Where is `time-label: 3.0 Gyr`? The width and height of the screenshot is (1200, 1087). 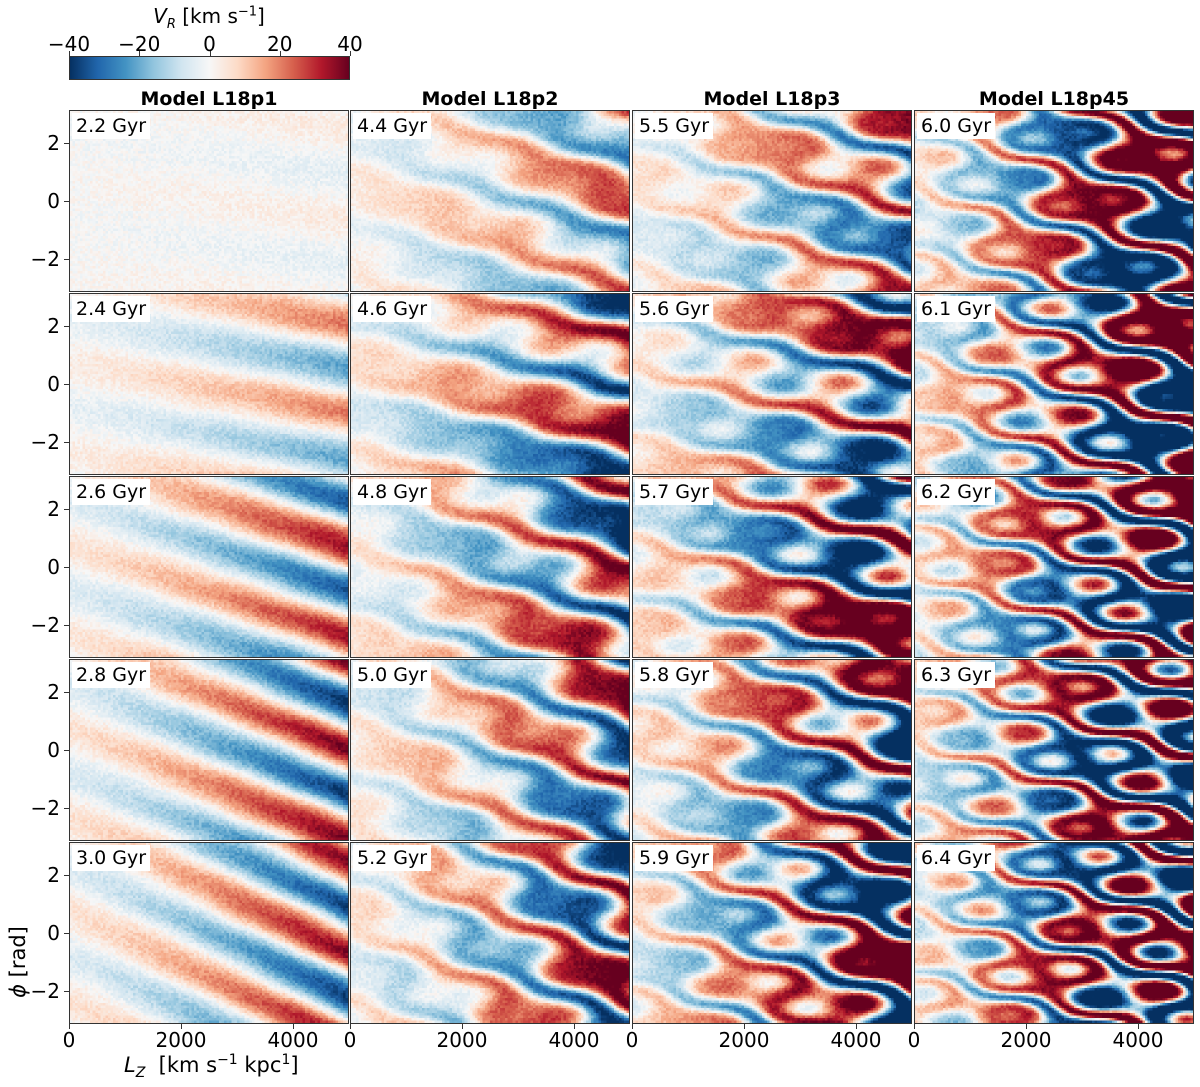
time-label: 3.0 Gyr is located at coordinates (111, 858).